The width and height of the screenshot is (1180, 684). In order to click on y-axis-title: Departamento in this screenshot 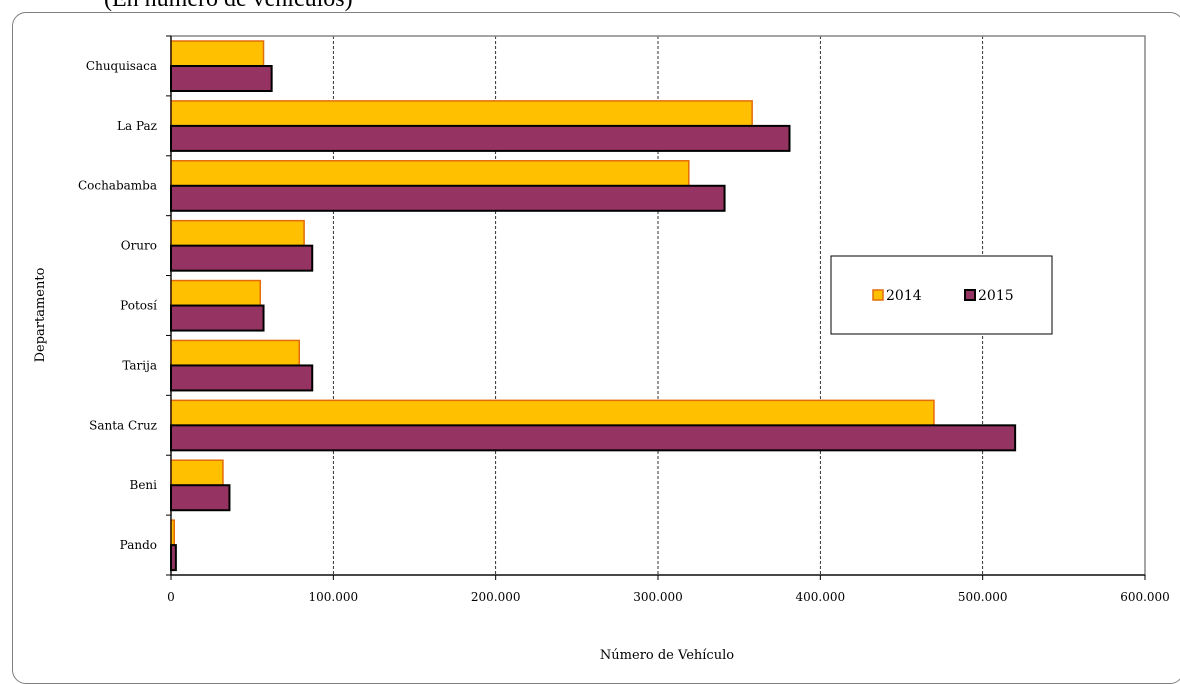, I will do `click(40, 314)`.